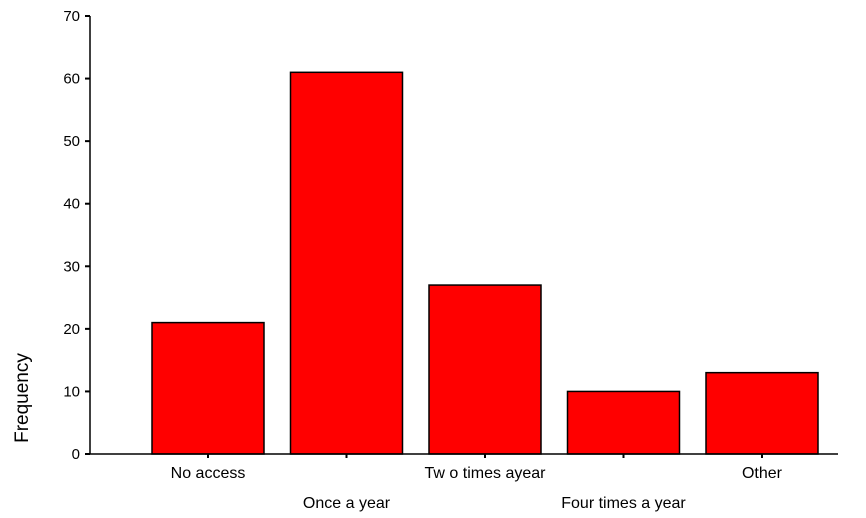  I want to click on x-tick-label: No access, so click(208, 473).